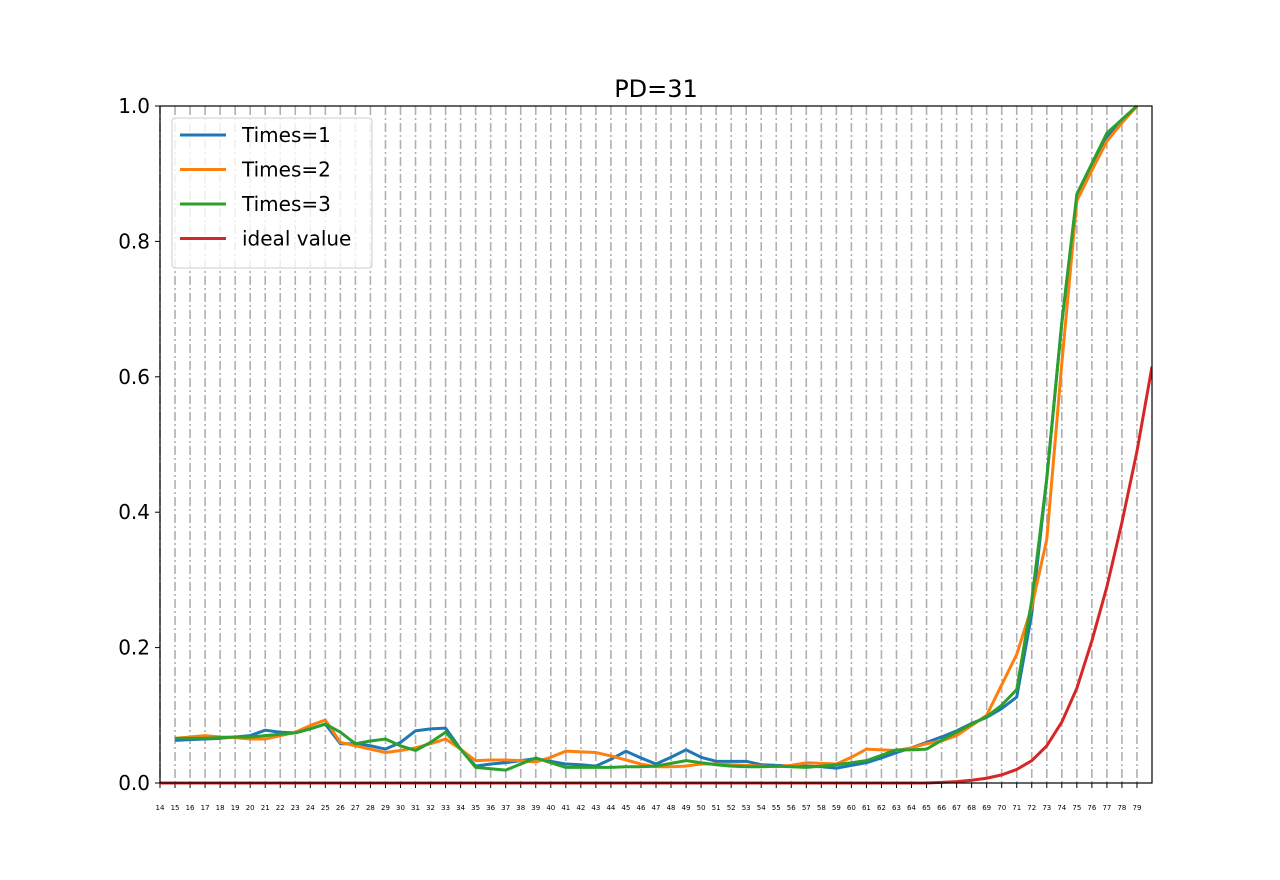 The image size is (1280, 880). Describe the element at coordinates (941, 808) in the screenshot. I see `x-tick-label: 66` at that location.